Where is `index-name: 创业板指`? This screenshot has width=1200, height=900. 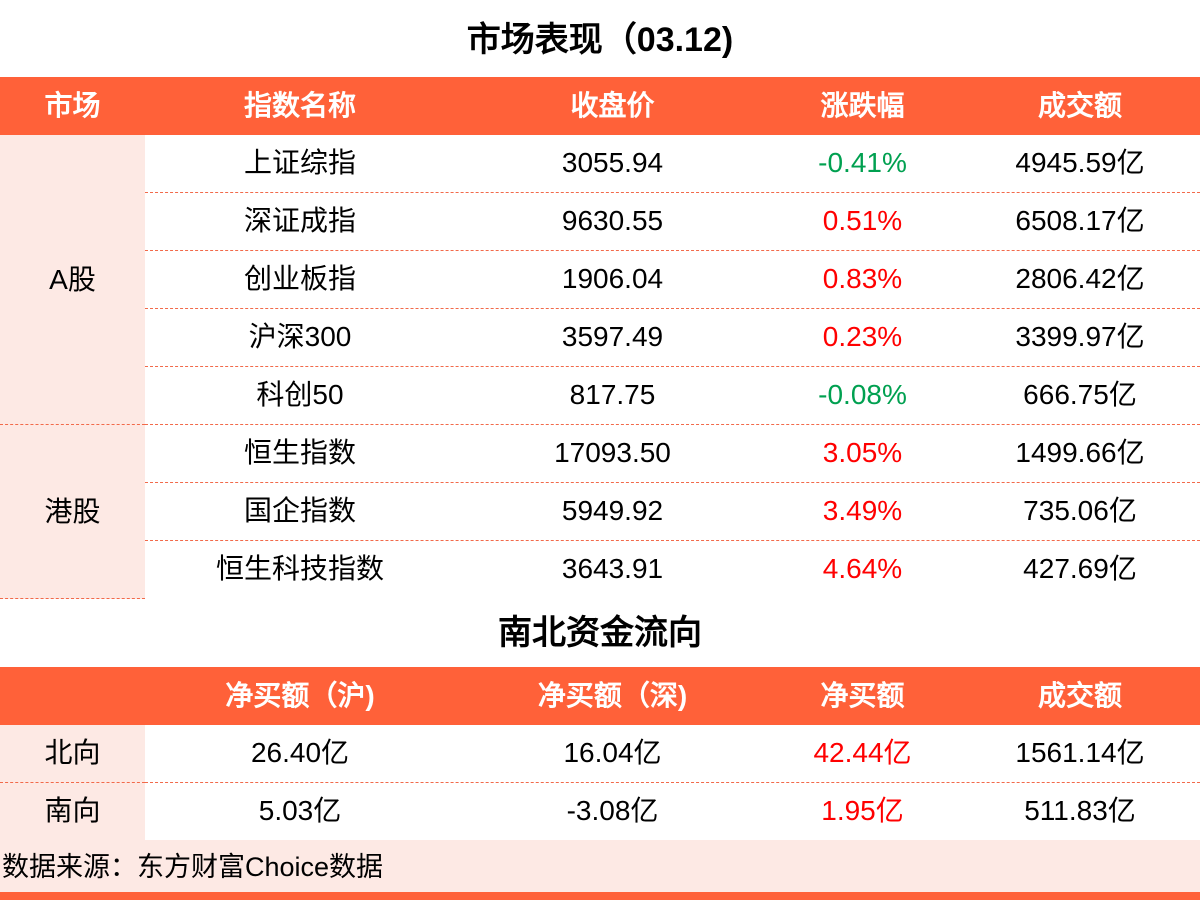 index-name: 创业板指 is located at coordinates (299, 278).